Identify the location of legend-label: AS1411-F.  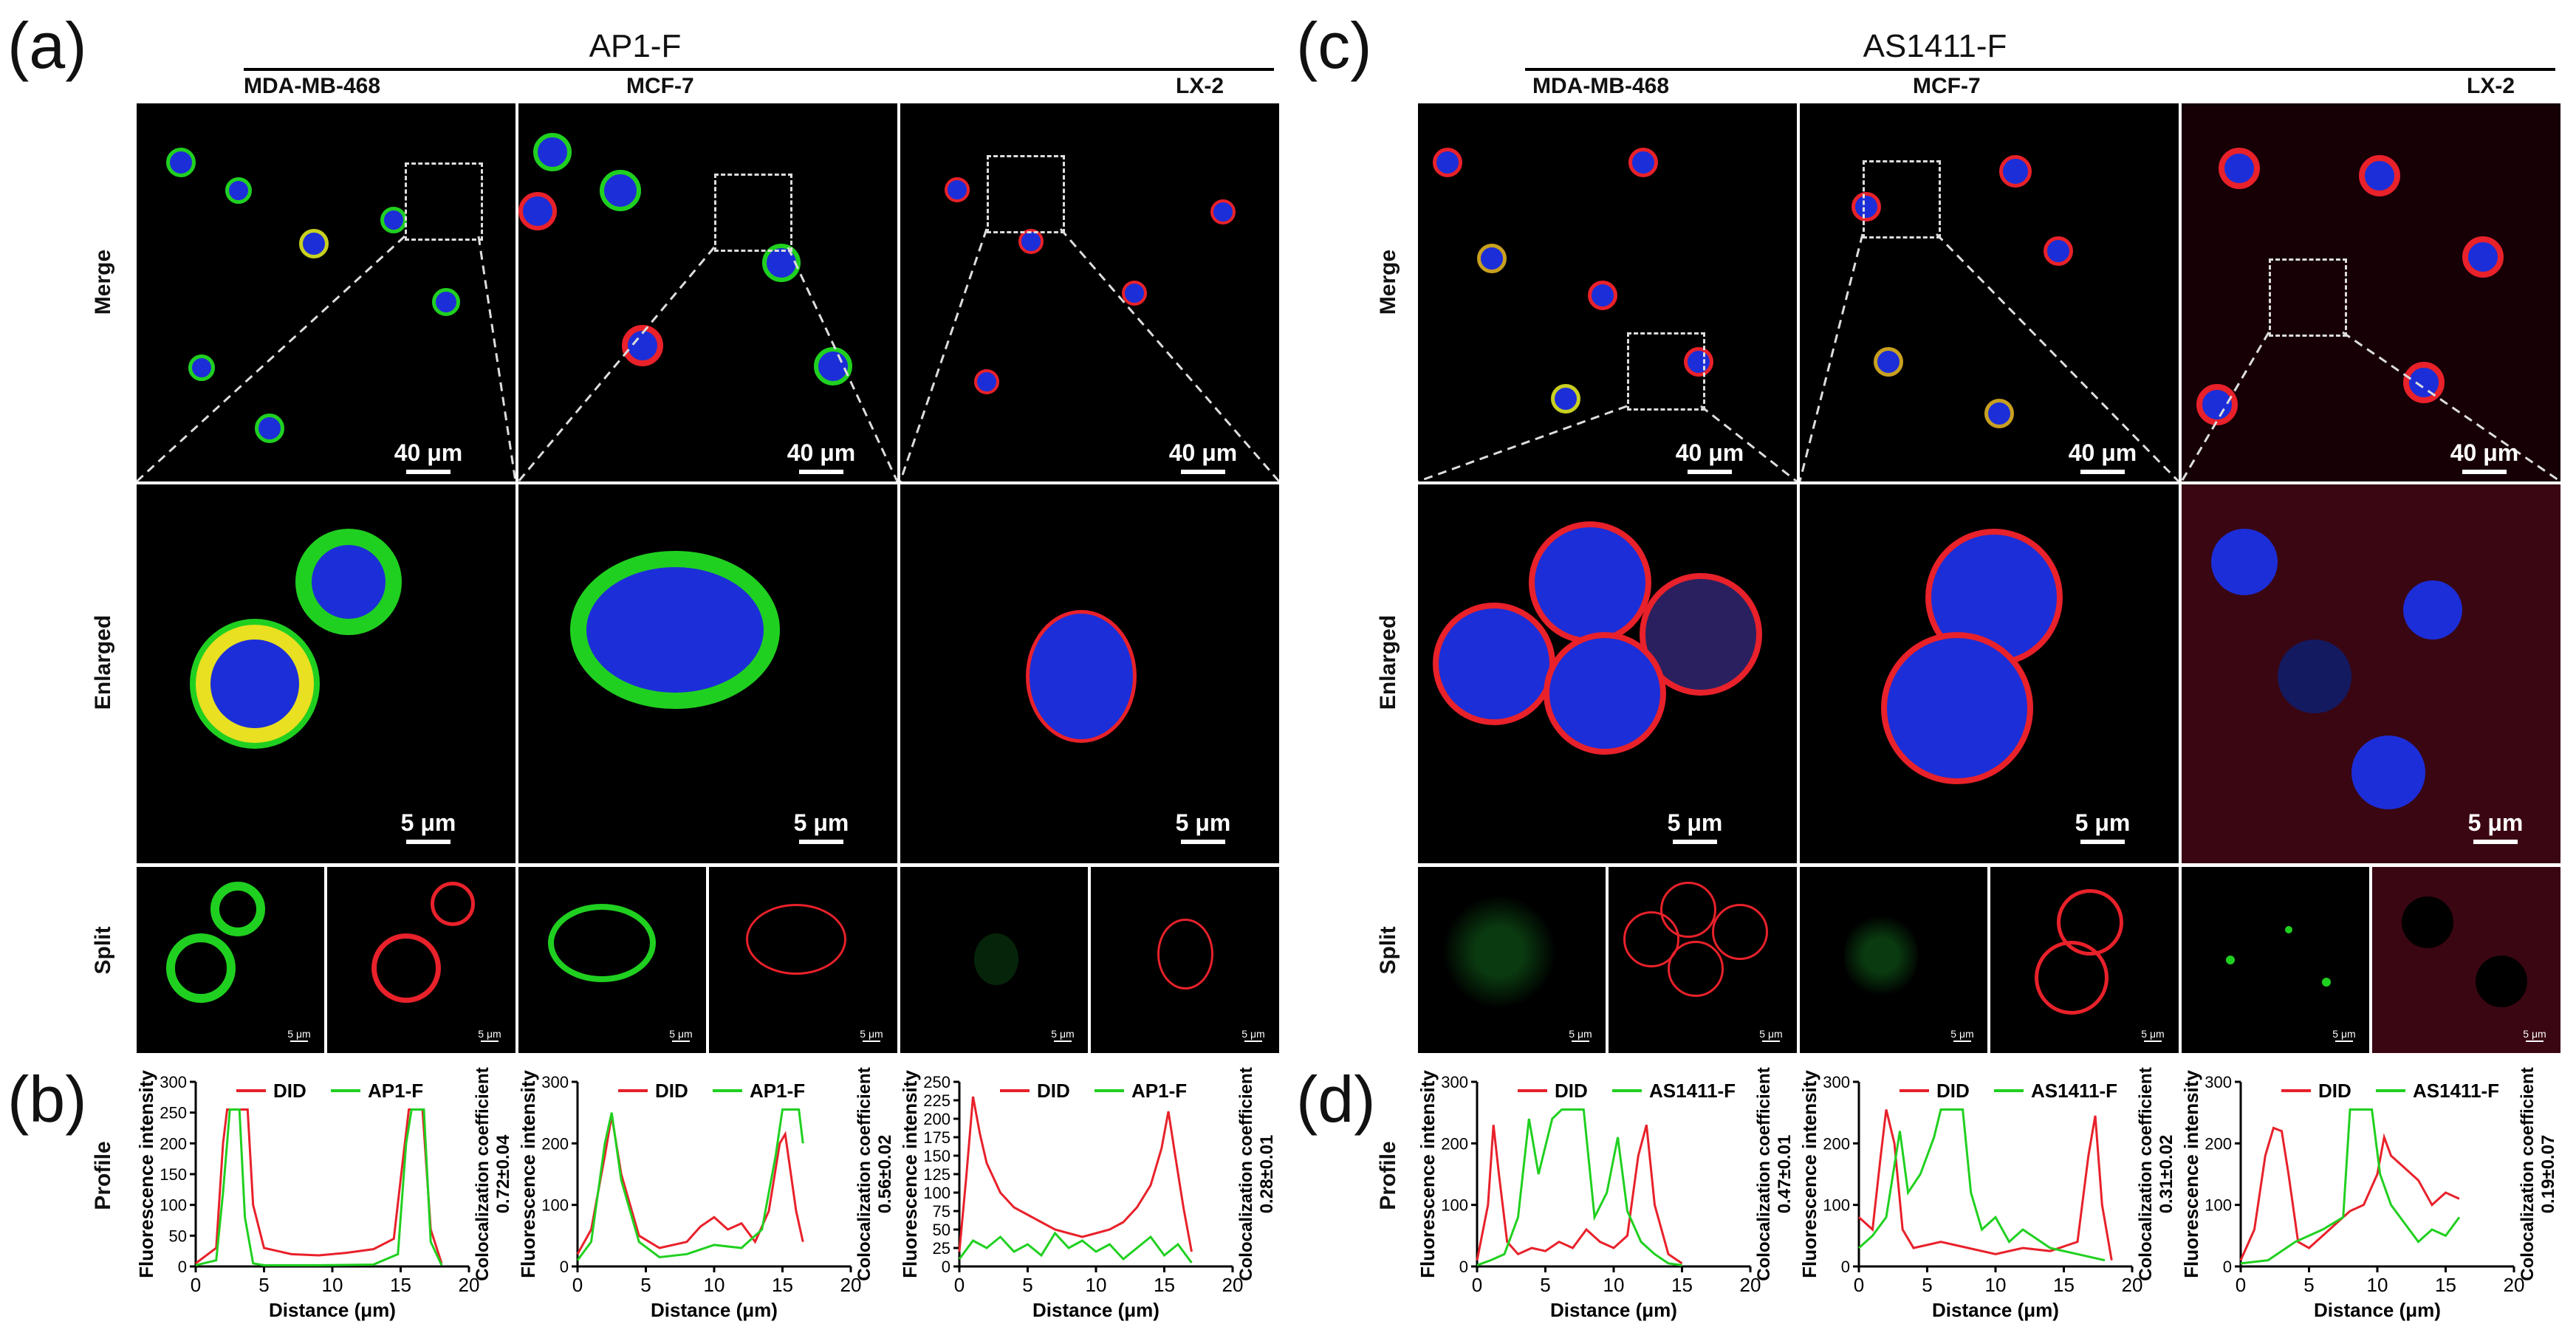
(2456, 1091).